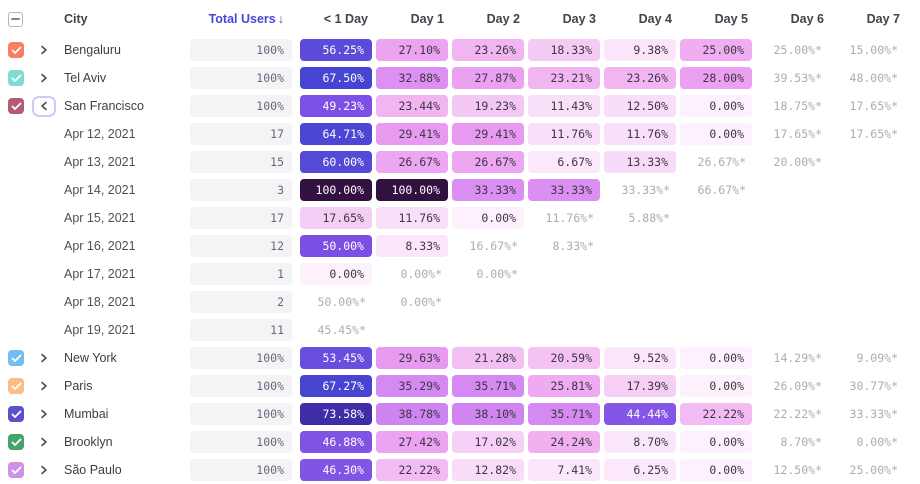  What do you see at coordinates (640, 50) in the screenshot?
I see `retention-cell: 9.38%` at bounding box center [640, 50].